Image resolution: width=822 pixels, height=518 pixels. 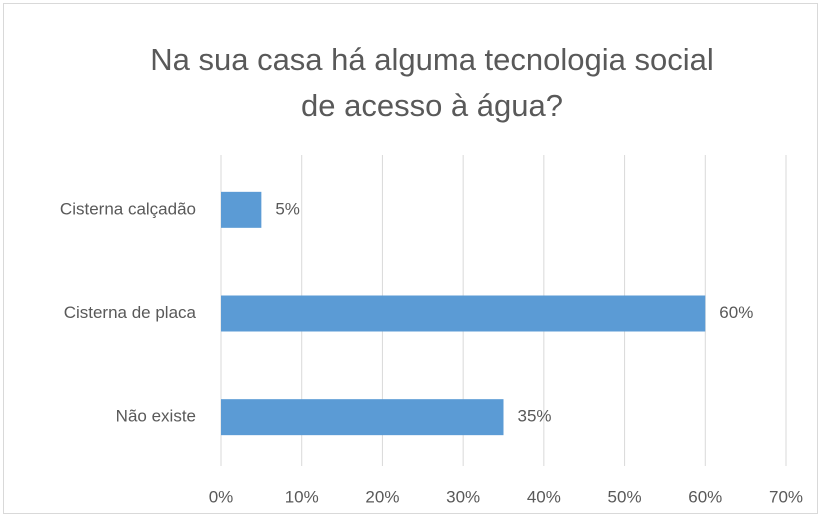 What do you see at coordinates (156, 416) in the screenshot?
I see `y-tick-label: Não existe` at bounding box center [156, 416].